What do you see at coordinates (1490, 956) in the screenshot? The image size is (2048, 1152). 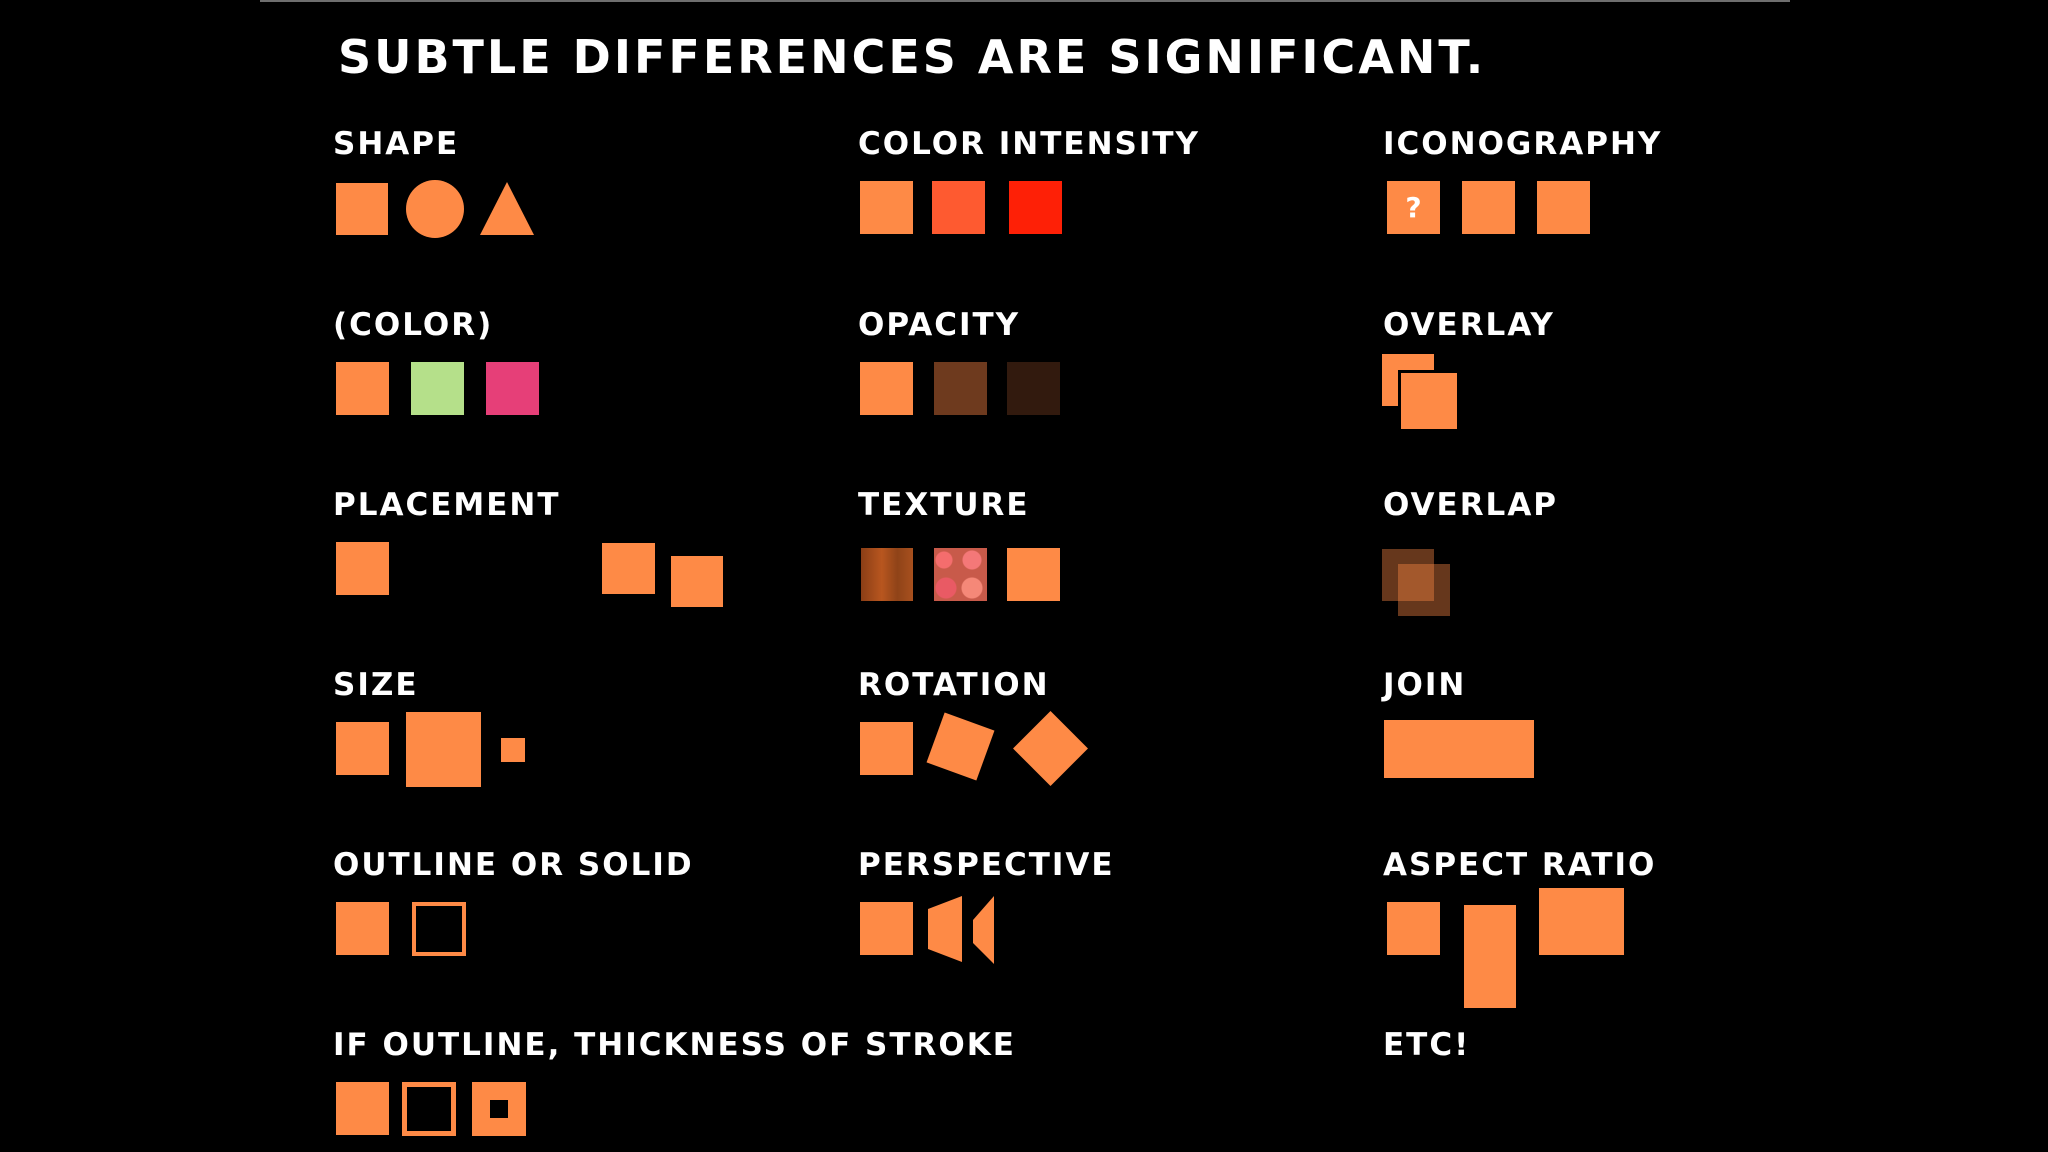 I see `aspect-tall-rectangle` at bounding box center [1490, 956].